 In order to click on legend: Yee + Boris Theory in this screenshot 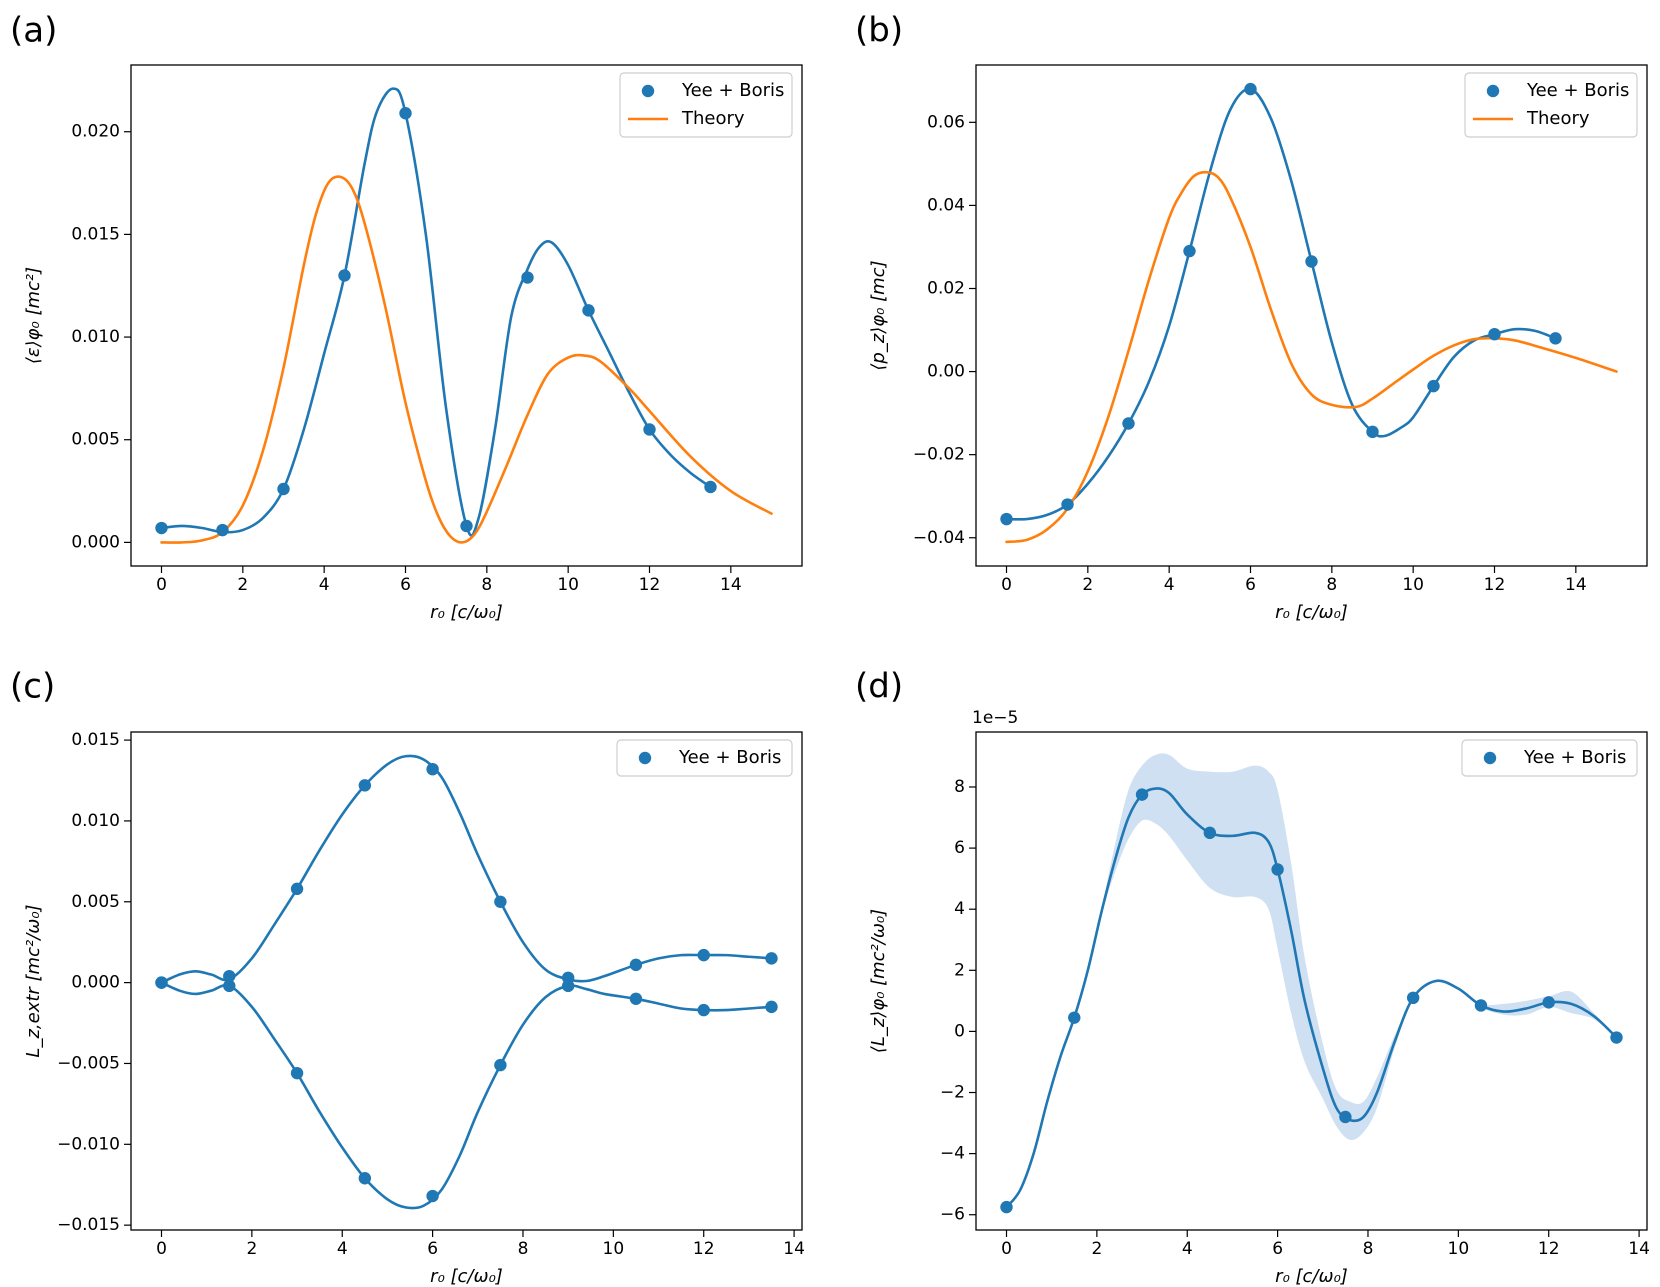, I will do `click(706, 105)`.